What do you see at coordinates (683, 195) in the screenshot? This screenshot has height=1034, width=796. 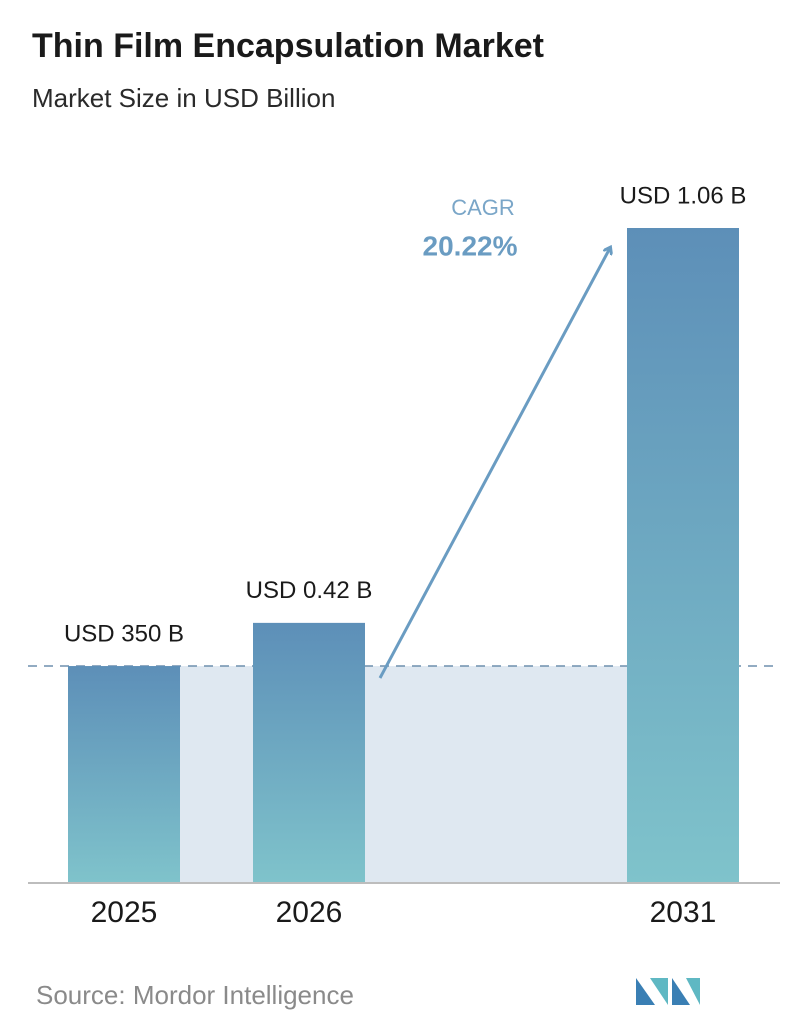 I see `value-label: USD 1.06 B` at bounding box center [683, 195].